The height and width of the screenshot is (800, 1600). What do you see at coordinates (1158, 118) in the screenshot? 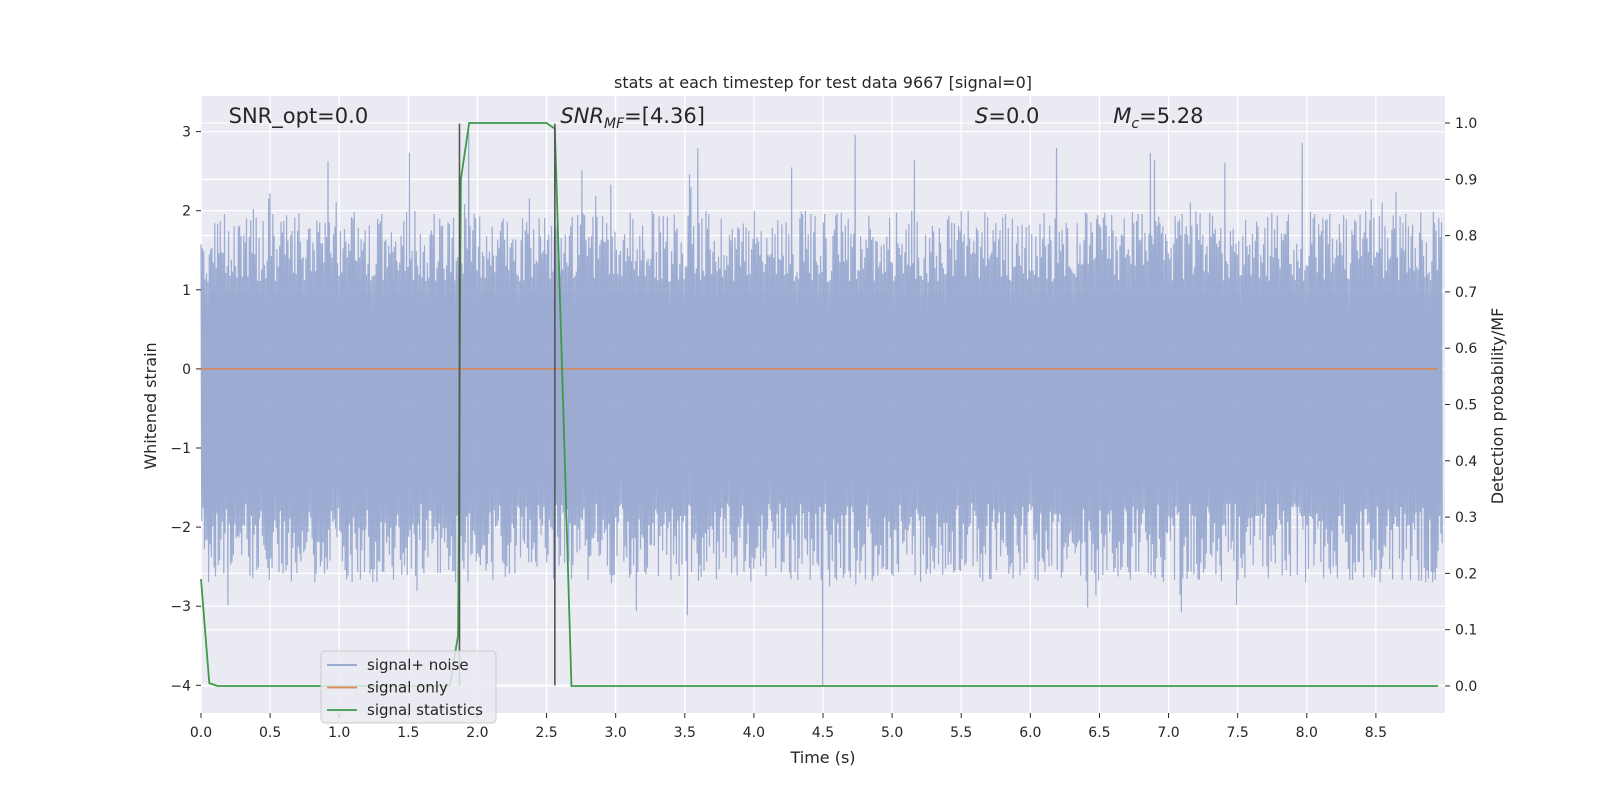
I see `annotation: Mc=5.28` at bounding box center [1158, 118].